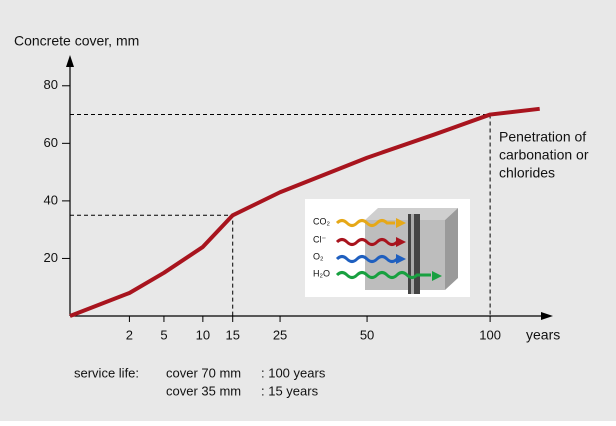 Image resolution: width=616 pixels, height=426 pixels. What do you see at coordinates (383, 275) in the screenshot?
I see `arrow-h2o` at bounding box center [383, 275].